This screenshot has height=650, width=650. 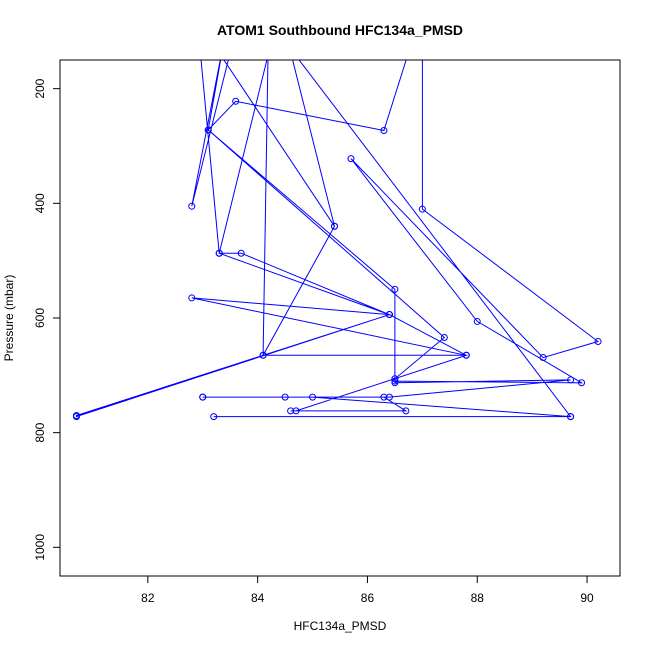 I want to click on x-axis-label: HFC134a_PMSD, so click(x=340, y=626).